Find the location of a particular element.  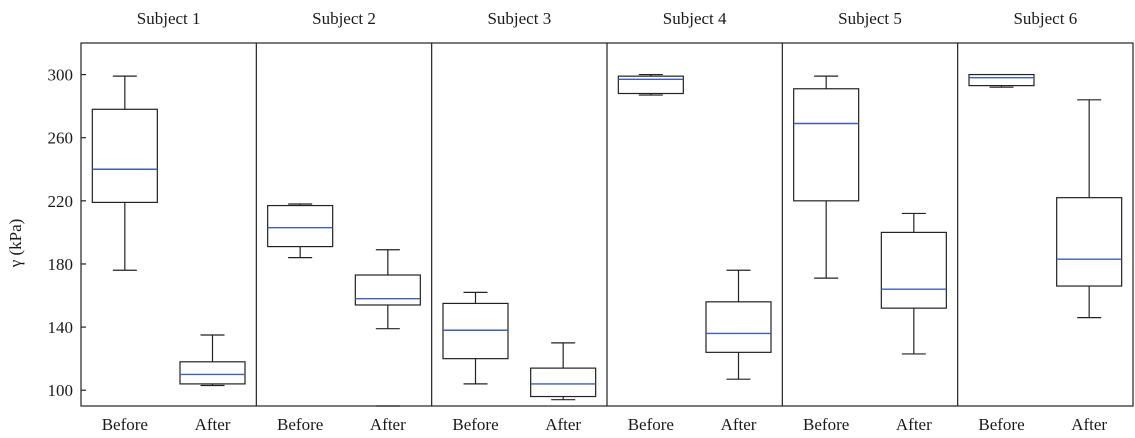

panel-title: Subject 4 is located at coordinates (695, 18).